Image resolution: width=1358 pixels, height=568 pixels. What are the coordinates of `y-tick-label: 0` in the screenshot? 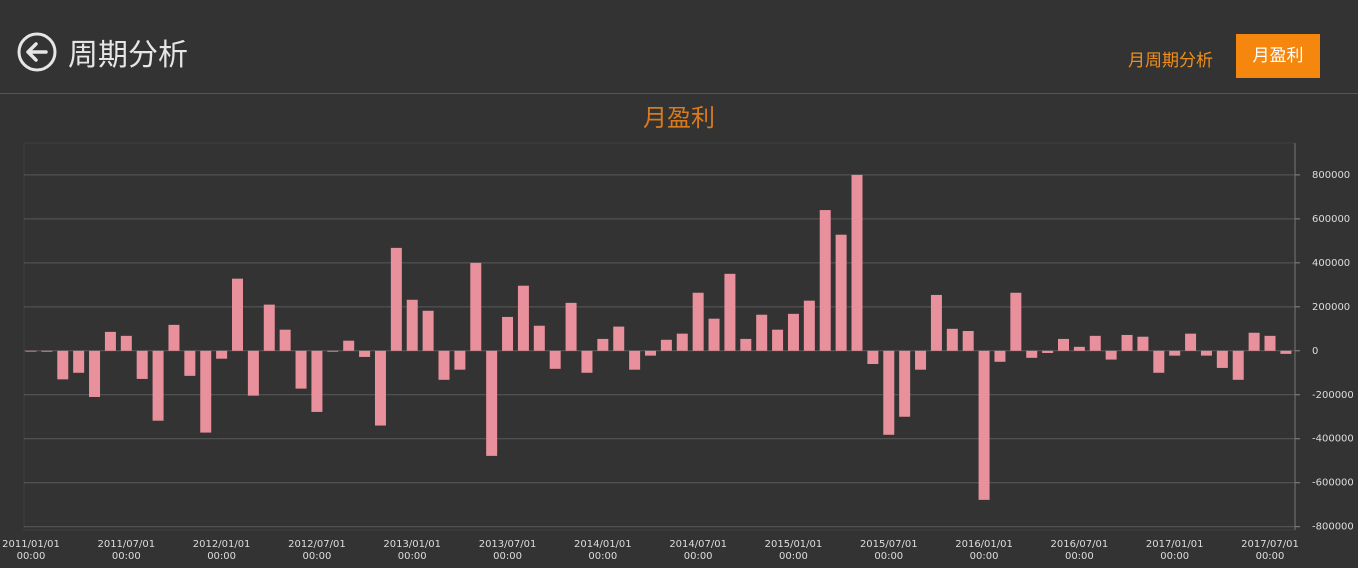 It's located at (1315, 351).